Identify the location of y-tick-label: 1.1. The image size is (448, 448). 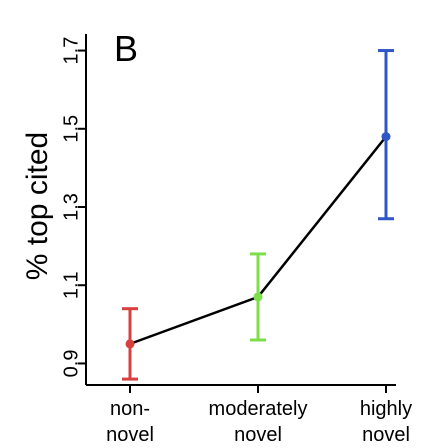
(71, 285).